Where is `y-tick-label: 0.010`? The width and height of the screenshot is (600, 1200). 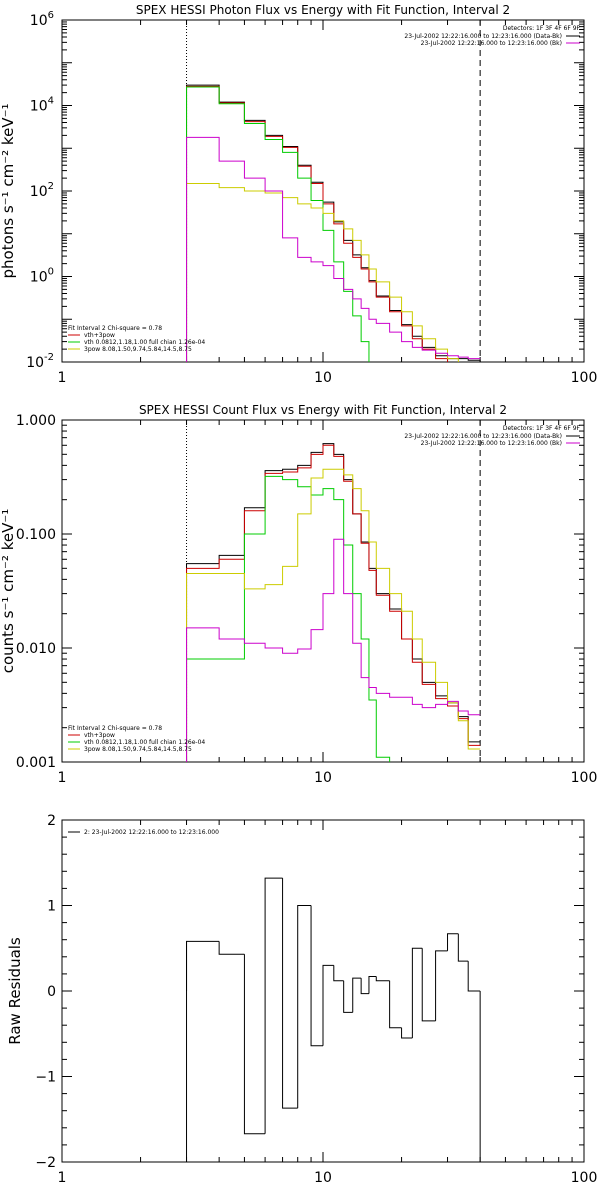 y-tick-label: 0.010 is located at coordinates (36, 649).